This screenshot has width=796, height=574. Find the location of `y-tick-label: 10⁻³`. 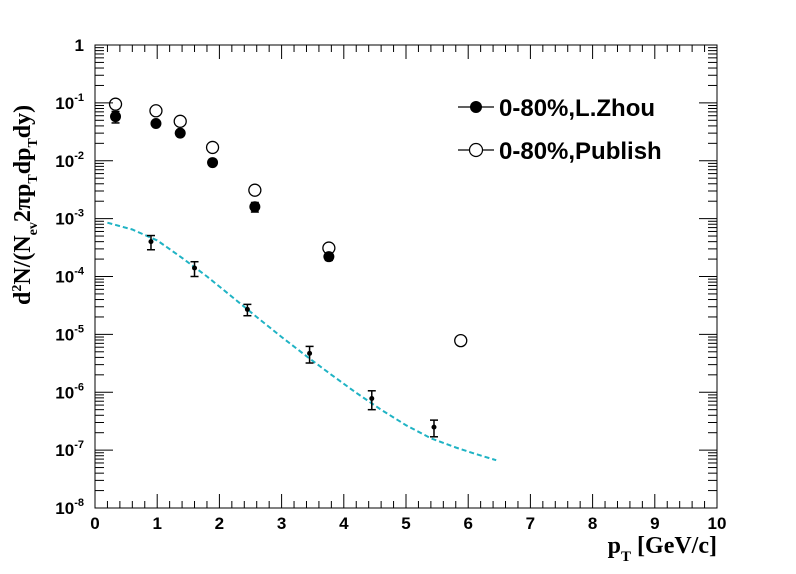

y-tick-label: 10⁻³ is located at coordinates (69, 218).